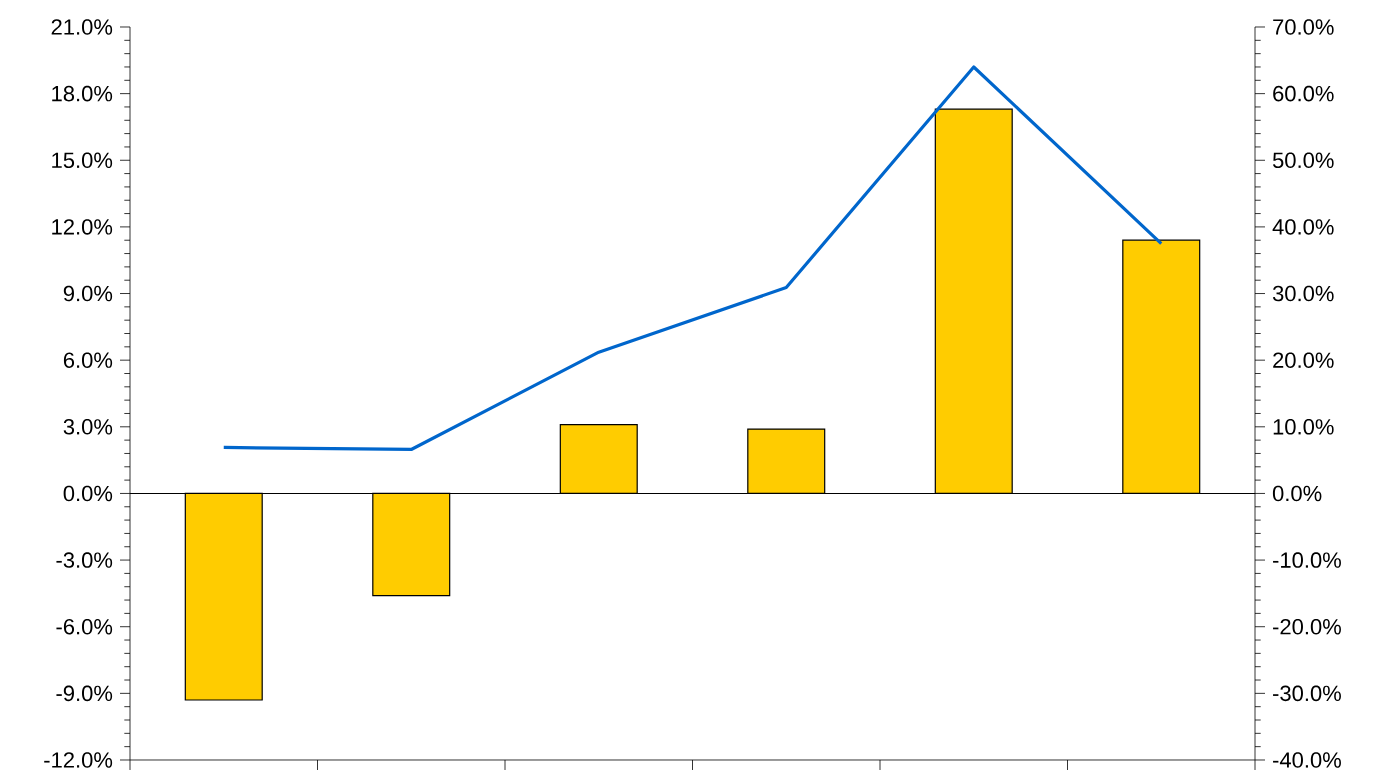 This screenshot has height=784, width=1377. Describe the element at coordinates (1303, 427) in the screenshot. I see `y2-tick-label: 10.0%` at that location.